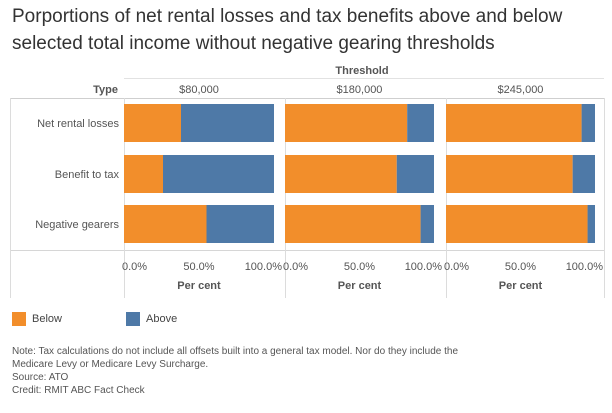 The height and width of the screenshot is (413, 612). Describe the element at coordinates (353, 224) in the screenshot. I see `bar-below-180-000-negative-gearers` at that location.